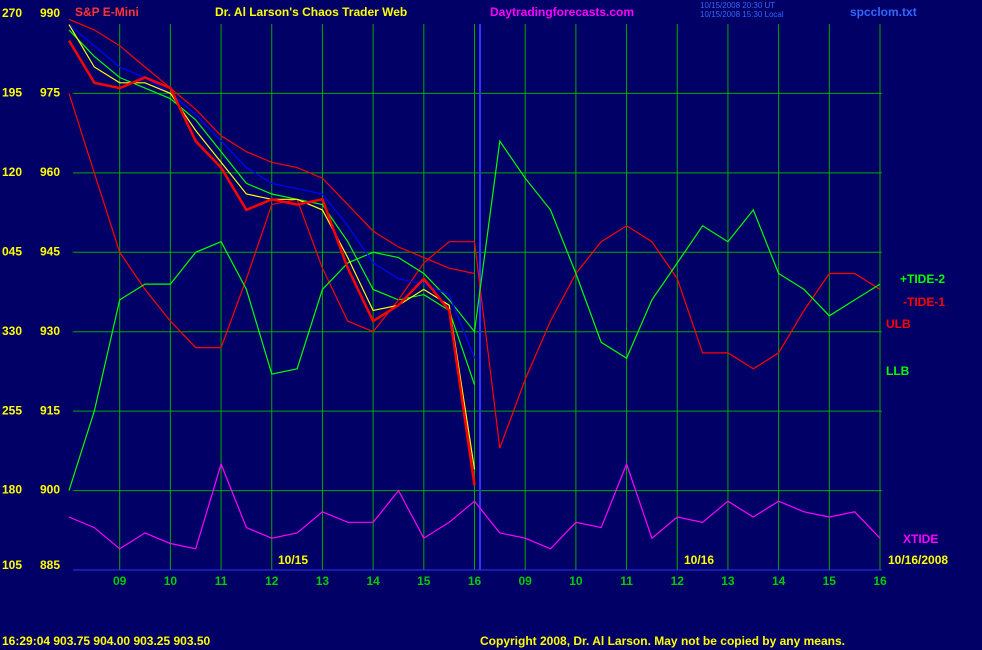 The height and width of the screenshot is (650, 982). I want to click on legend-label: +TIDE-2, so click(922, 279).